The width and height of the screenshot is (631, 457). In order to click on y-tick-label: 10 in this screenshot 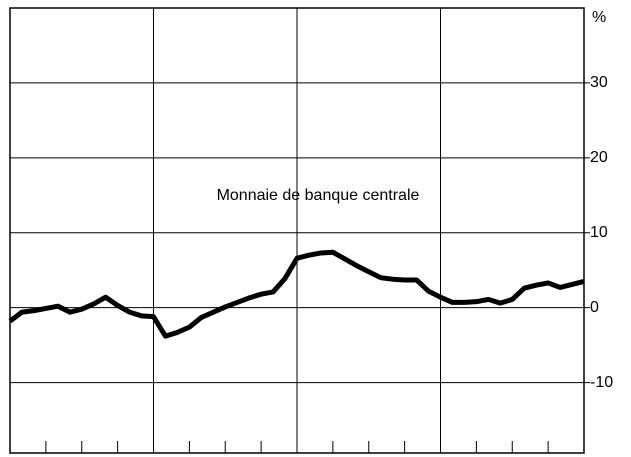, I will do `click(599, 232)`.